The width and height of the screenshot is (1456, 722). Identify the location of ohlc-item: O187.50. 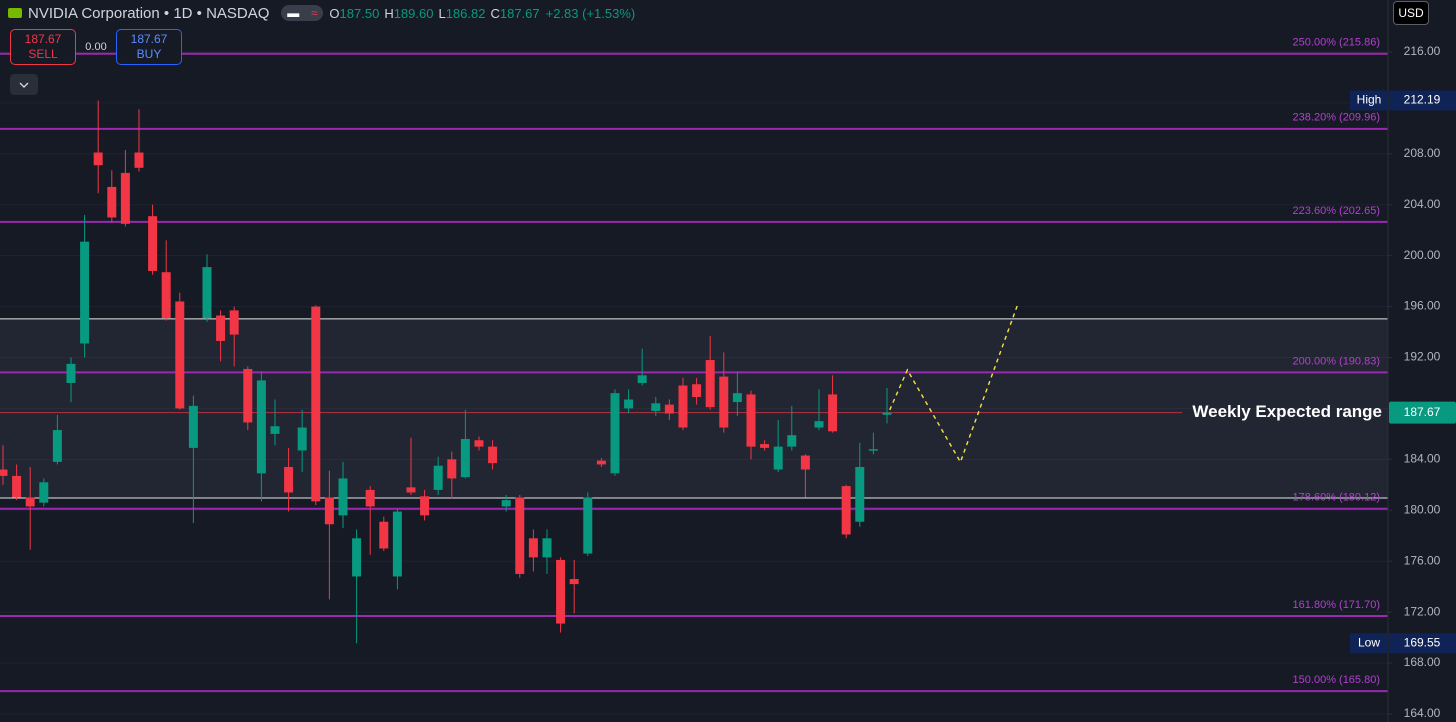
(354, 13).